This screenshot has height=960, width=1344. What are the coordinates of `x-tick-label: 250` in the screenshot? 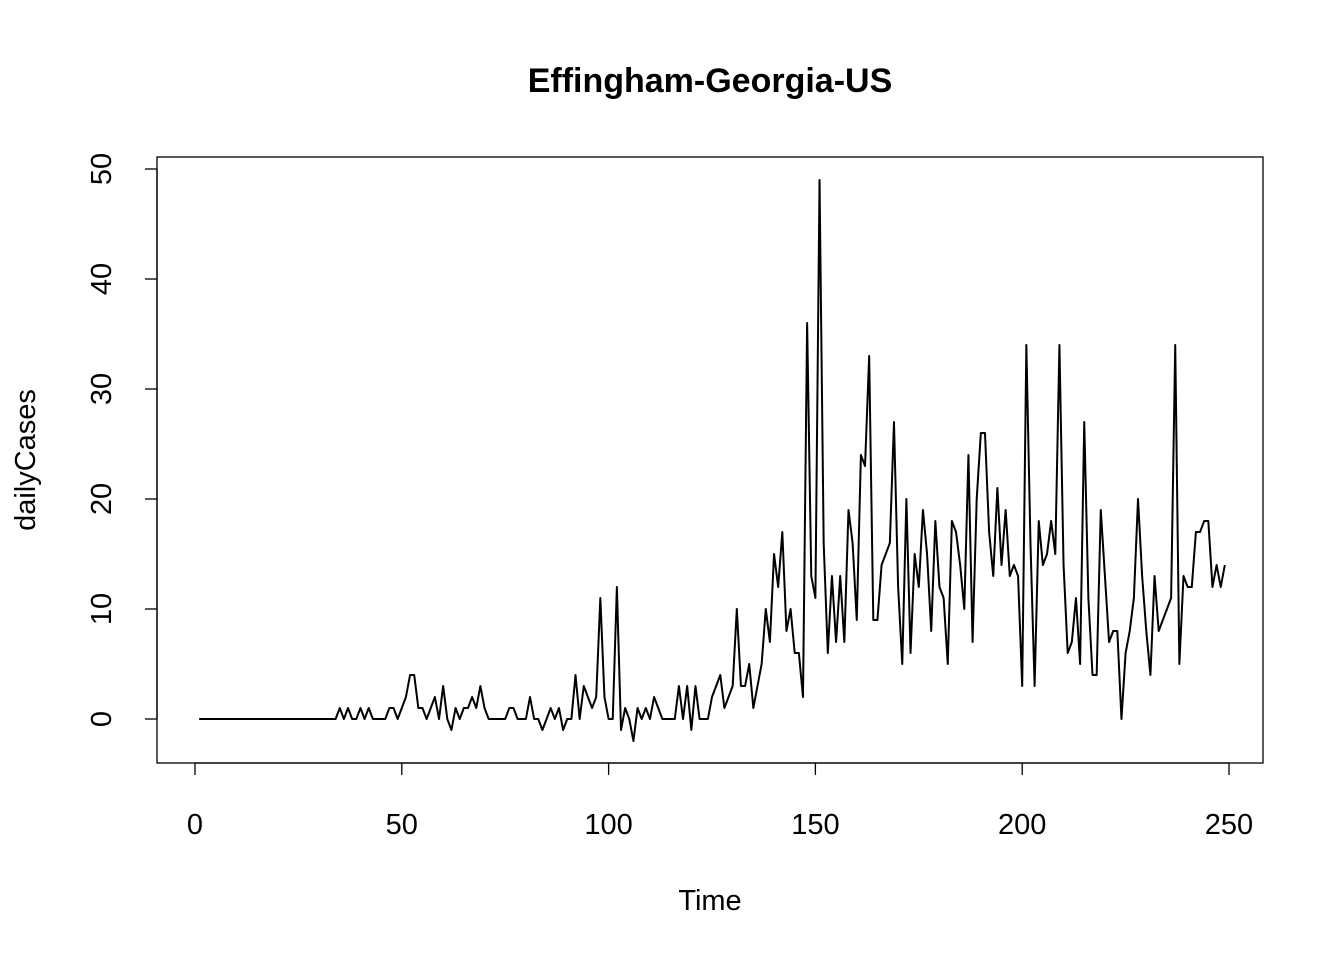 It's located at (1229, 825).